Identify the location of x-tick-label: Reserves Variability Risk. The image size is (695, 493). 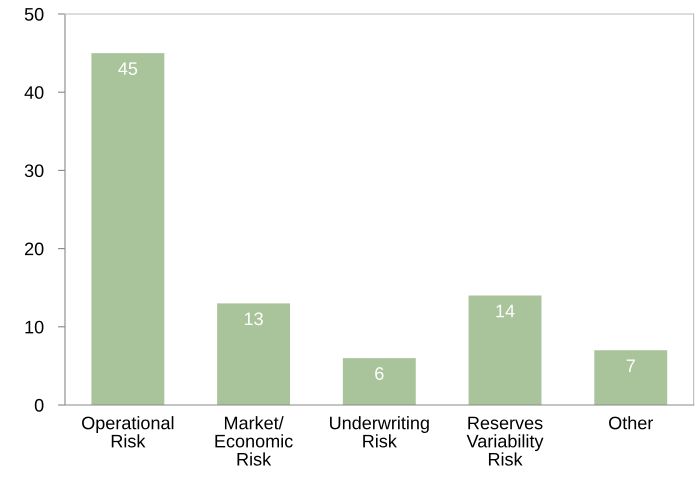
(505, 441).